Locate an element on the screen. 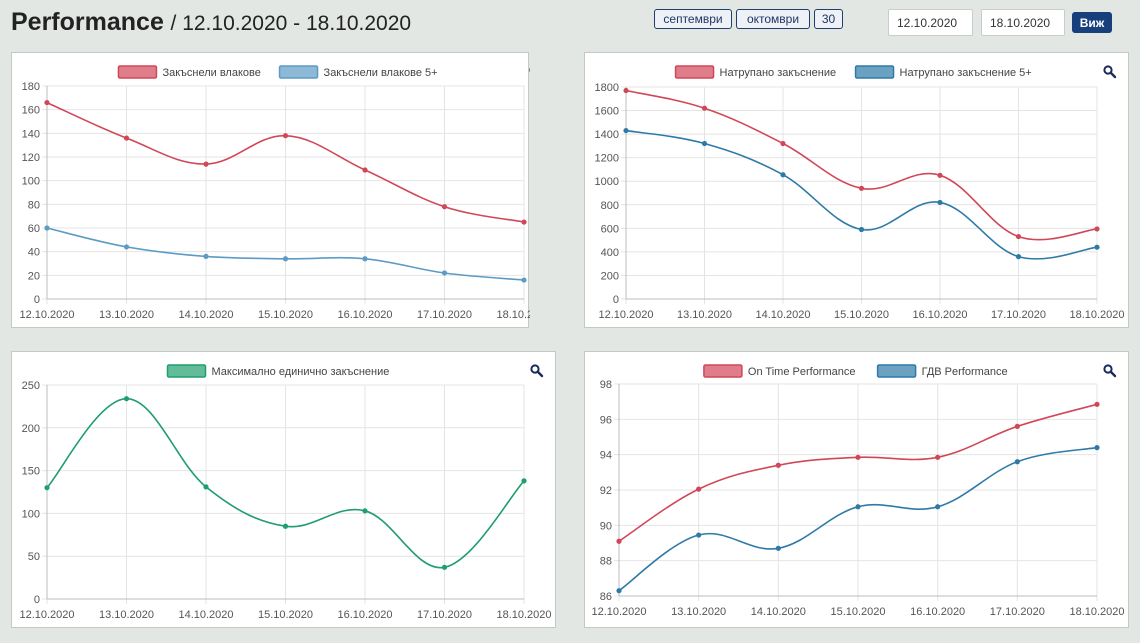 The height and width of the screenshot is (643, 1140). legend-label: Закъснели влакове 5+ is located at coordinates (381, 73).